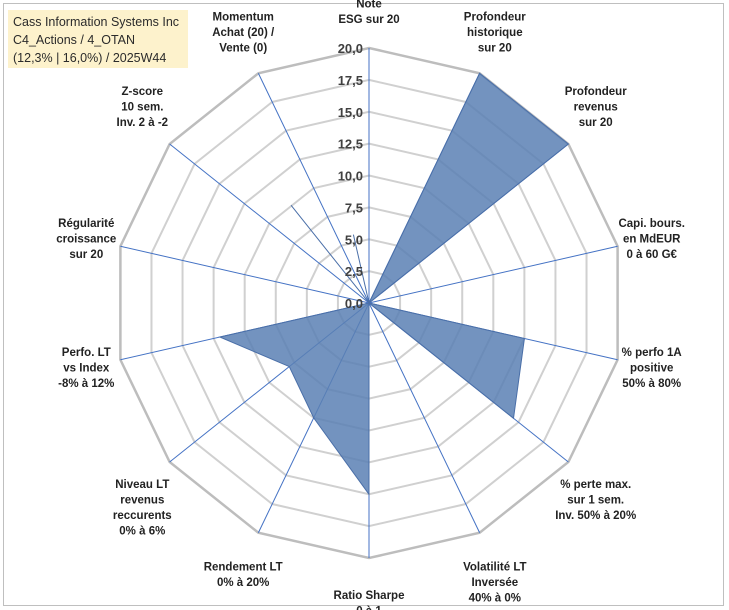 This screenshot has width=729, height=610. I want to click on axis-label-line: Inv. 2 à -2, so click(143, 123).